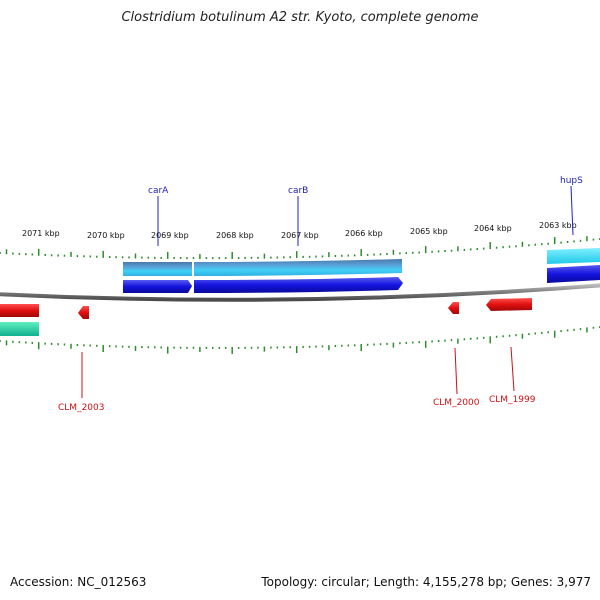 The width and height of the screenshot is (600, 600). What do you see at coordinates (558, 225) in the screenshot?
I see `tick-label: 2063 kbp` at bounding box center [558, 225].